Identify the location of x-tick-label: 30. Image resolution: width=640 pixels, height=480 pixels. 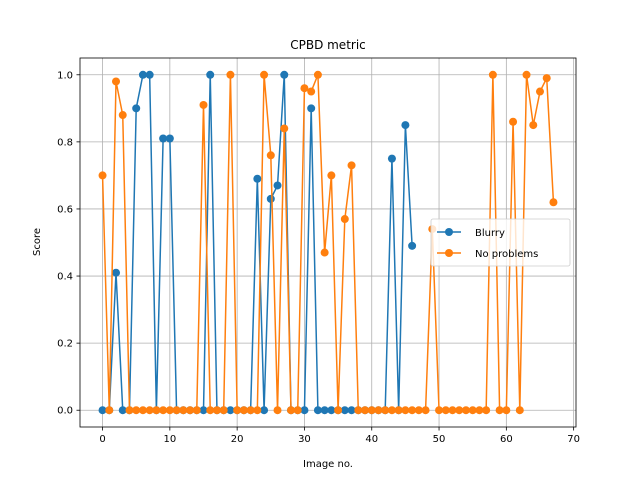
(304, 439).